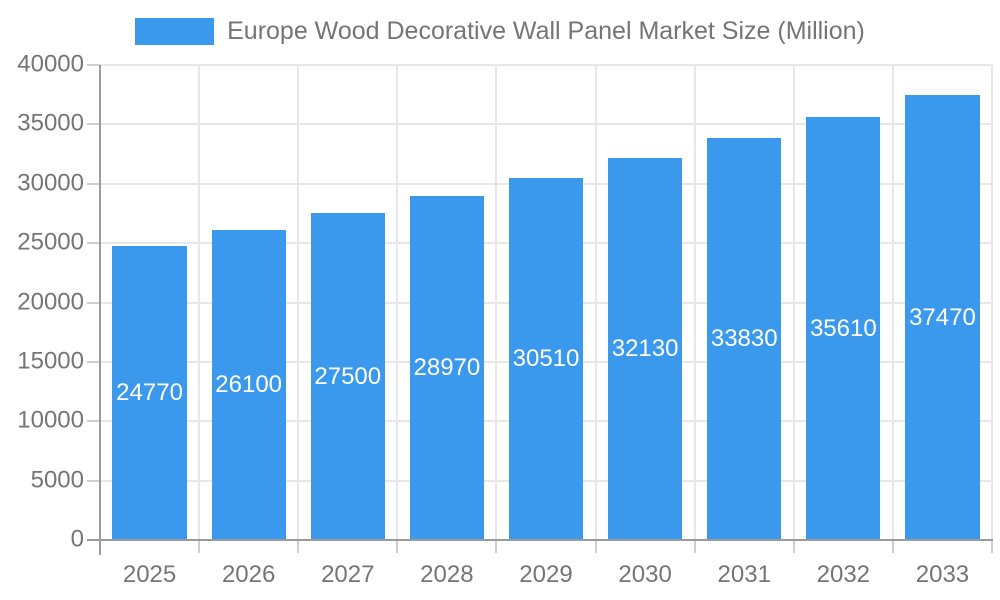 This screenshot has width=1000, height=600. What do you see at coordinates (447, 574) in the screenshot?
I see `x-axis-tick-label: 2028` at bounding box center [447, 574].